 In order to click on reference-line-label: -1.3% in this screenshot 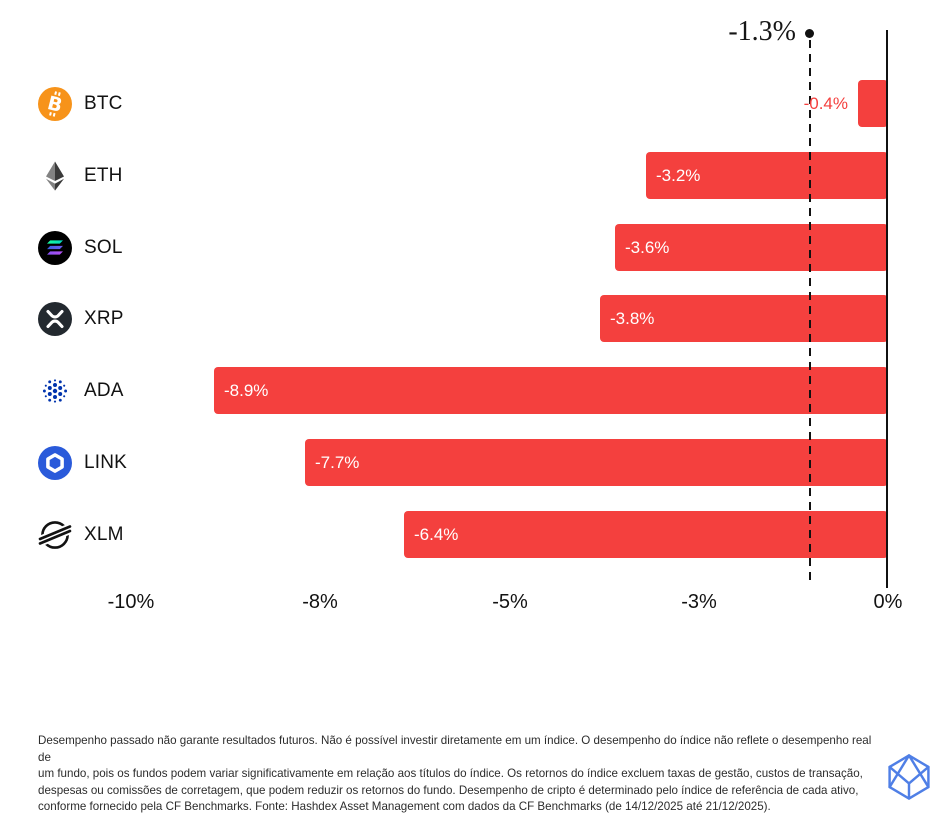, I will do `click(762, 31)`.